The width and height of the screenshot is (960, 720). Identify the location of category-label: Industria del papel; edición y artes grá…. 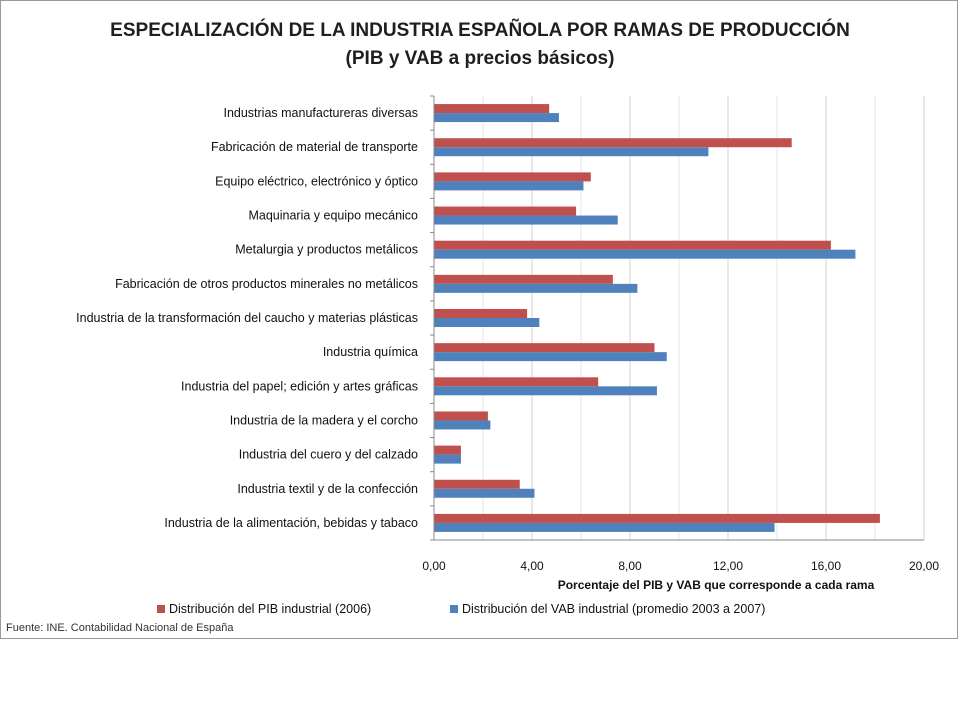
(299, 386).